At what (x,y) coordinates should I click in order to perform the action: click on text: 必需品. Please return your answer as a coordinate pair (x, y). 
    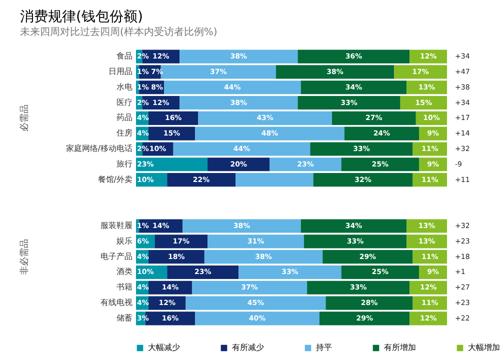
    Looking at the image, I should click on (24, 118).